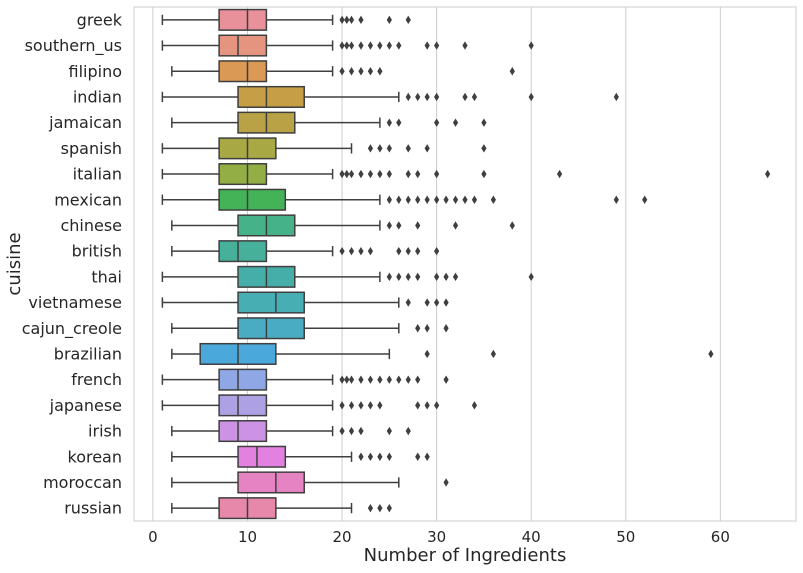 The height and width of the screenshot is (573, 803). What do you see at coordinates (82, 482) in the screenshot?
I see `y-tick-label: moroccan` at bounding box center [82, 482].